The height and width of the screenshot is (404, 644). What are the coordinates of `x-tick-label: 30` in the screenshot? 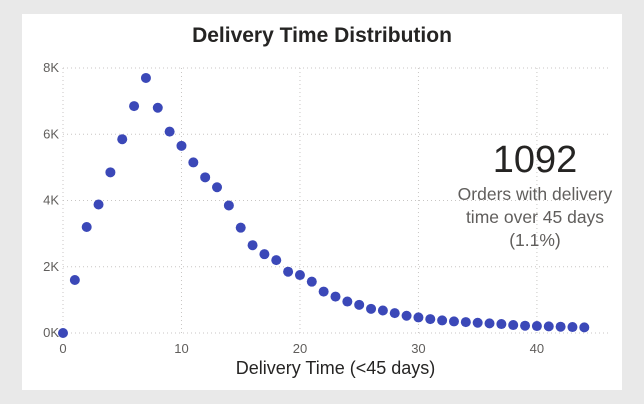 It's located at (418, 348).